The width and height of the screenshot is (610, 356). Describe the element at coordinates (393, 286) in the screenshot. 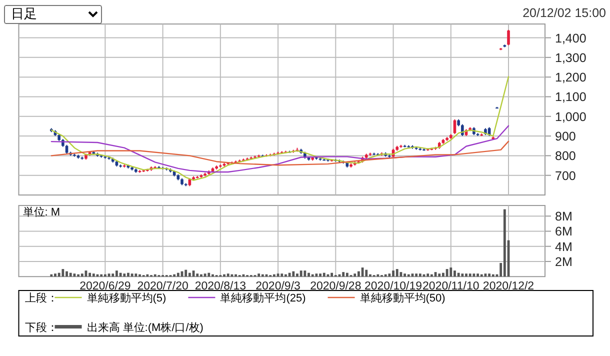

I see `x-tick-label: 2020/10/19` at that location.